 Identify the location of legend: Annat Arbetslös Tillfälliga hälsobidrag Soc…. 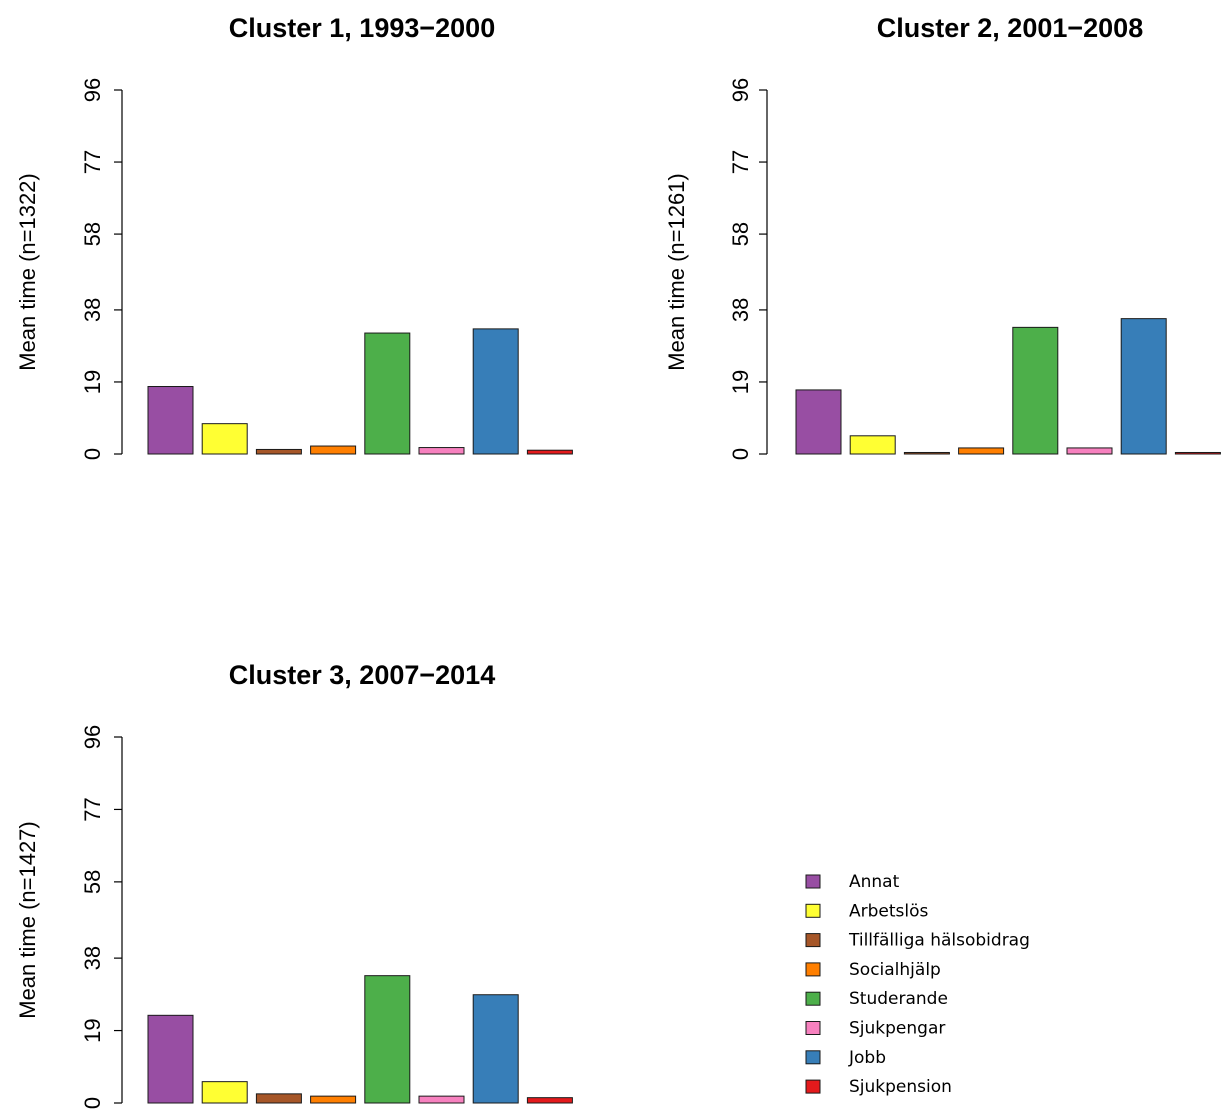
(917, 984).